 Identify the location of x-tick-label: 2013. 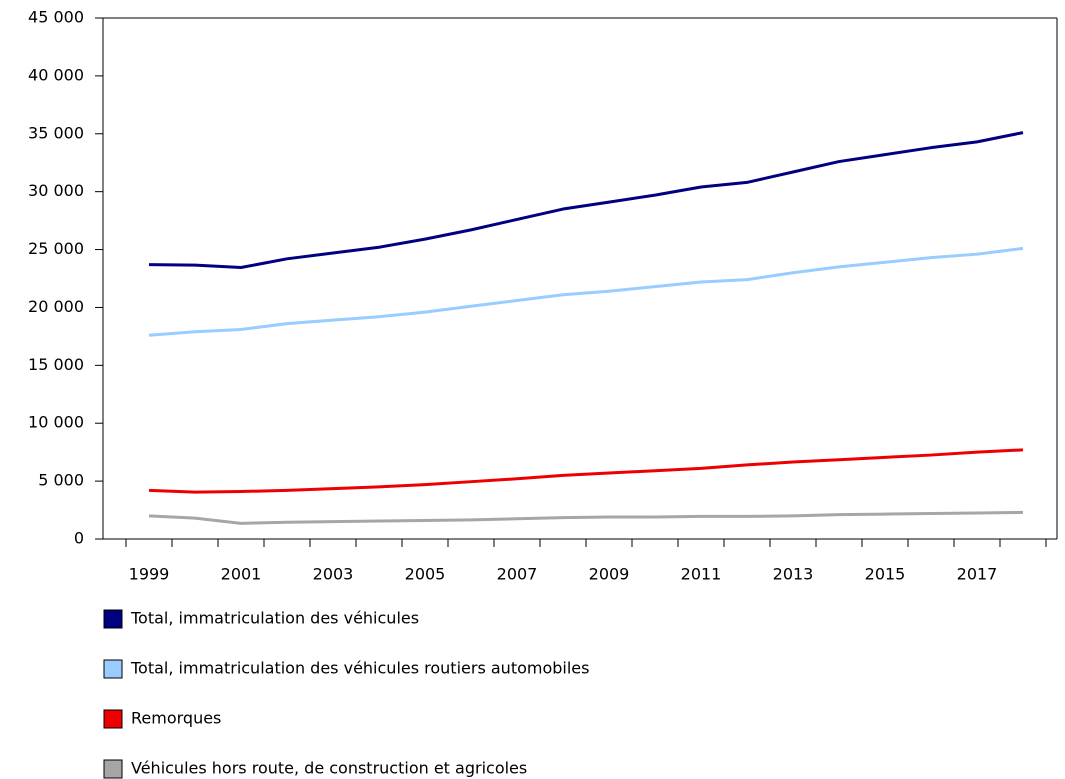
(793, 574).